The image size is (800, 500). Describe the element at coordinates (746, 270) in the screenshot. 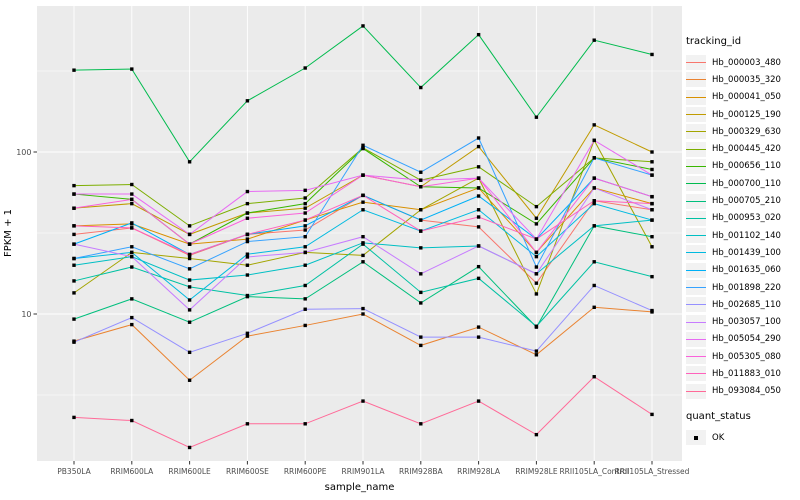

I see `legend-item-label: Hb_001635_060` at that location.